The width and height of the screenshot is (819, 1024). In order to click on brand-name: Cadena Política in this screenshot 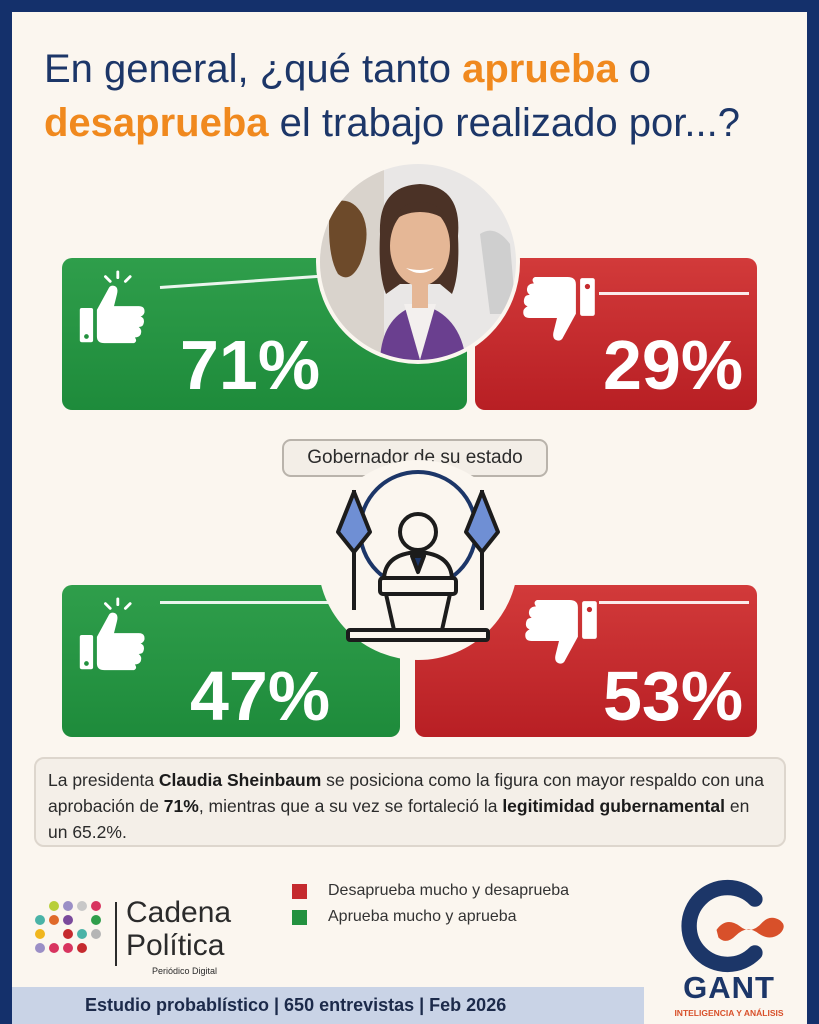, I will do `click(178, 929)`.